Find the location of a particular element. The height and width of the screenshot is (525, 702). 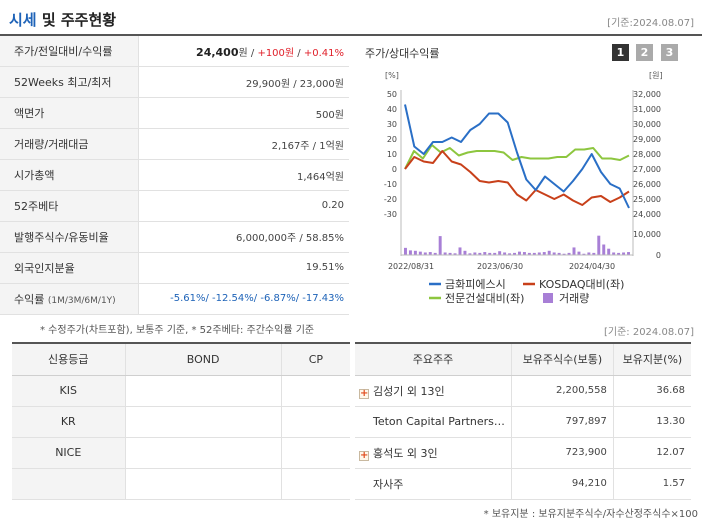

chart-page-button-3: 3 is located at coordinates (669, 52).